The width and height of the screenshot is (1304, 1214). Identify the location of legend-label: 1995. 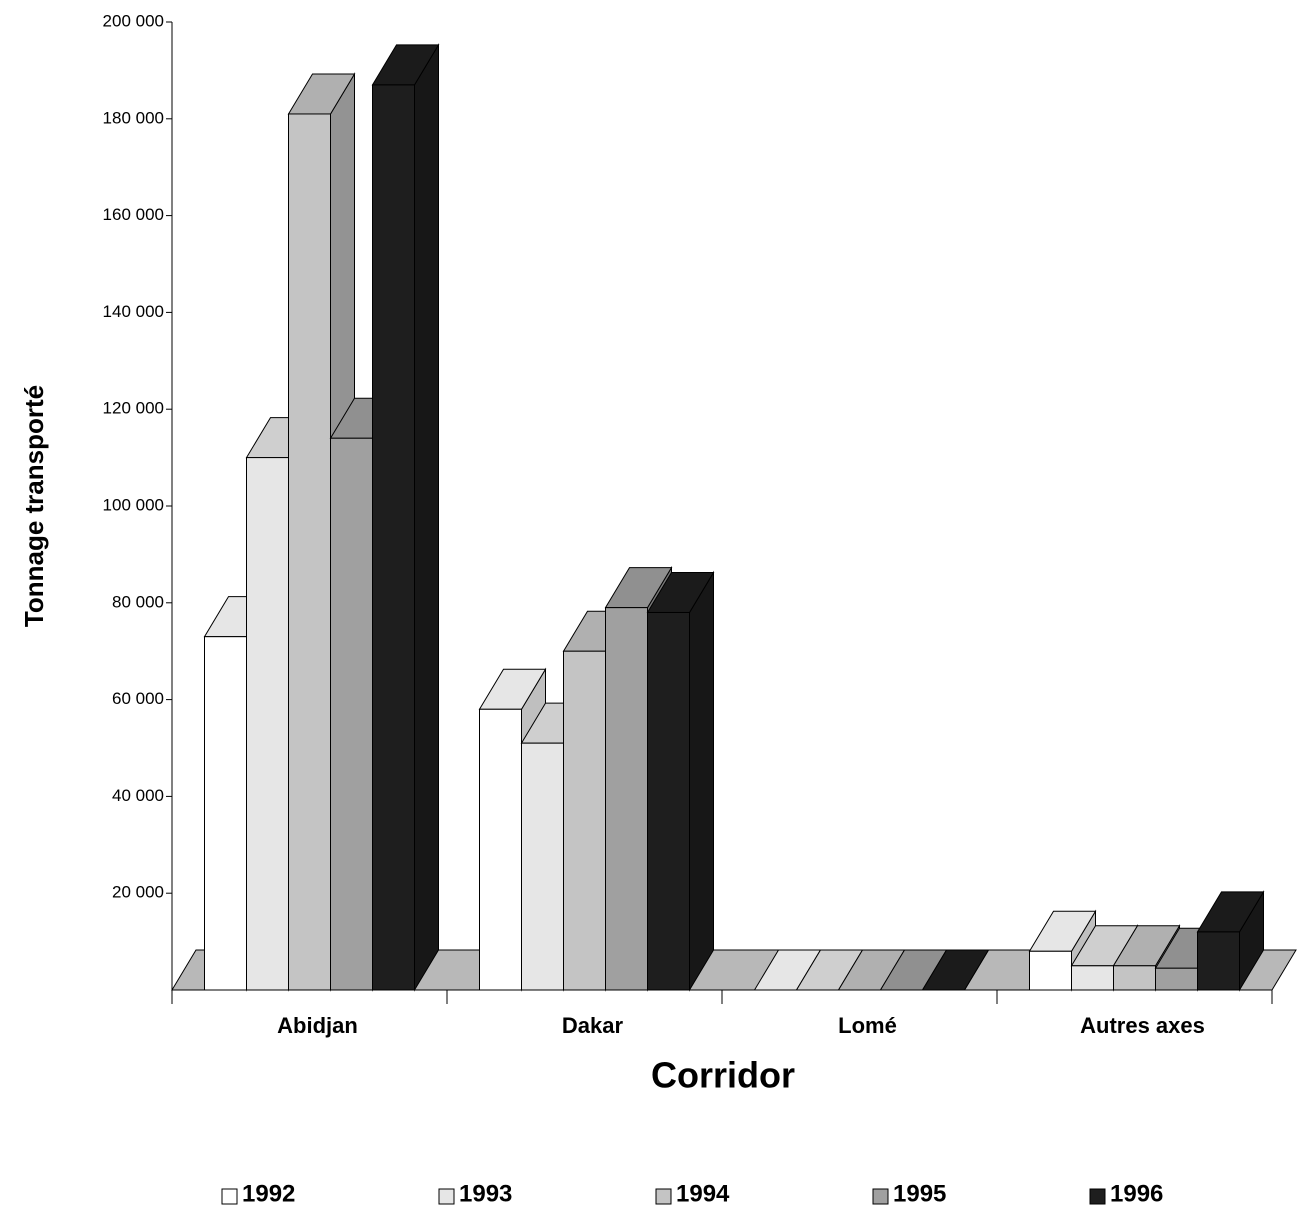
(919, 1193).